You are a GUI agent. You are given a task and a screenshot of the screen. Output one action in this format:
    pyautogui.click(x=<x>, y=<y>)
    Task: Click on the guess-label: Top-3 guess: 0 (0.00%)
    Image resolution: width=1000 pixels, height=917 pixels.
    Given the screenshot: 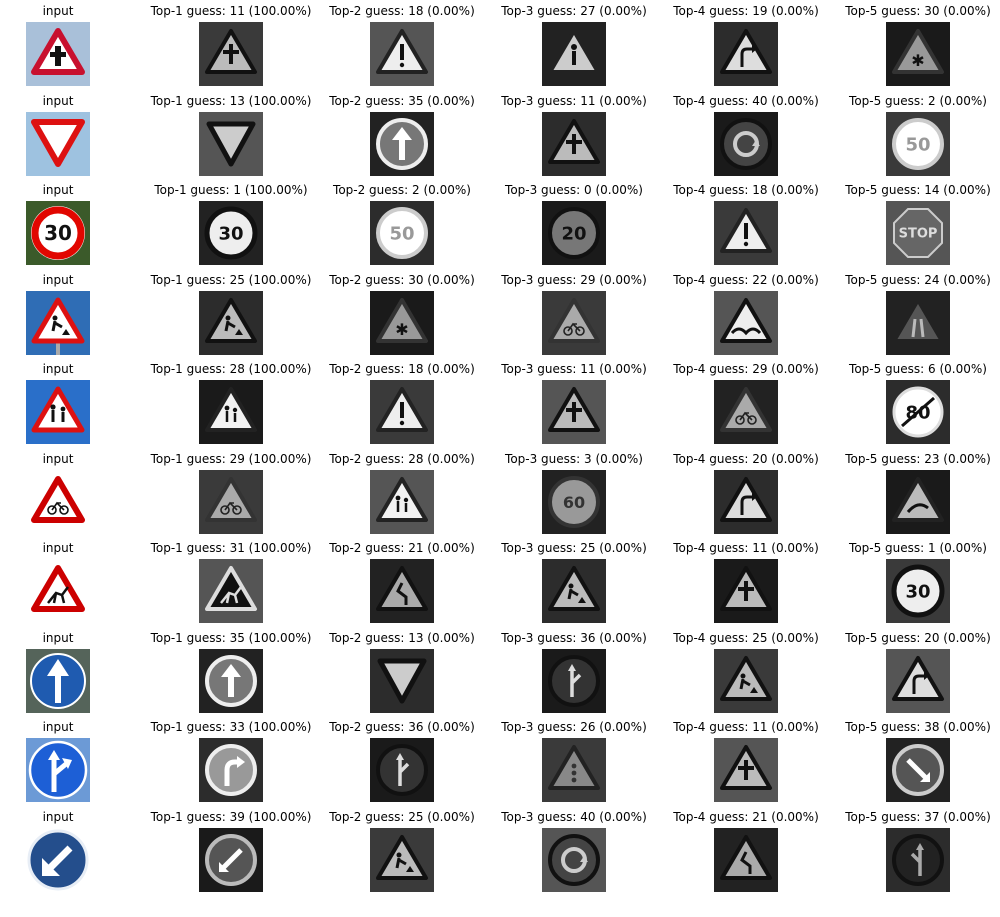 What is the action you would take?
    pyautogui.click(x=574, y=190)
    